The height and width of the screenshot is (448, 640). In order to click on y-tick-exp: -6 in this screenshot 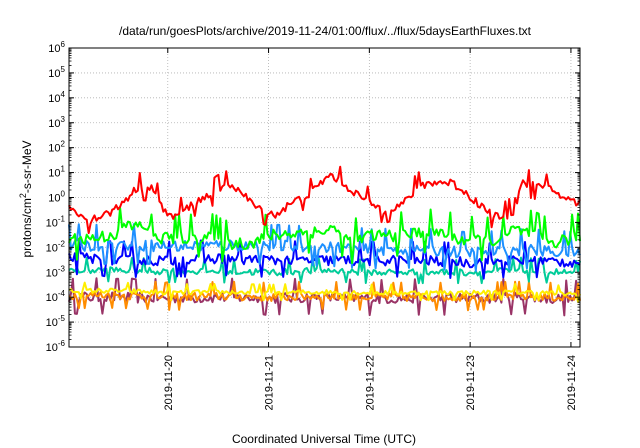, I will do `click(62, 343)`.